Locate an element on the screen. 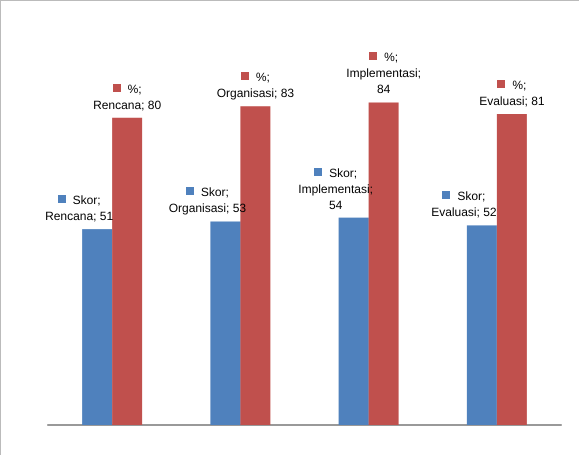 This screenshot has width=579, height=455. data-label: %; Rencana; 80 is located at coordinates (127, 96).